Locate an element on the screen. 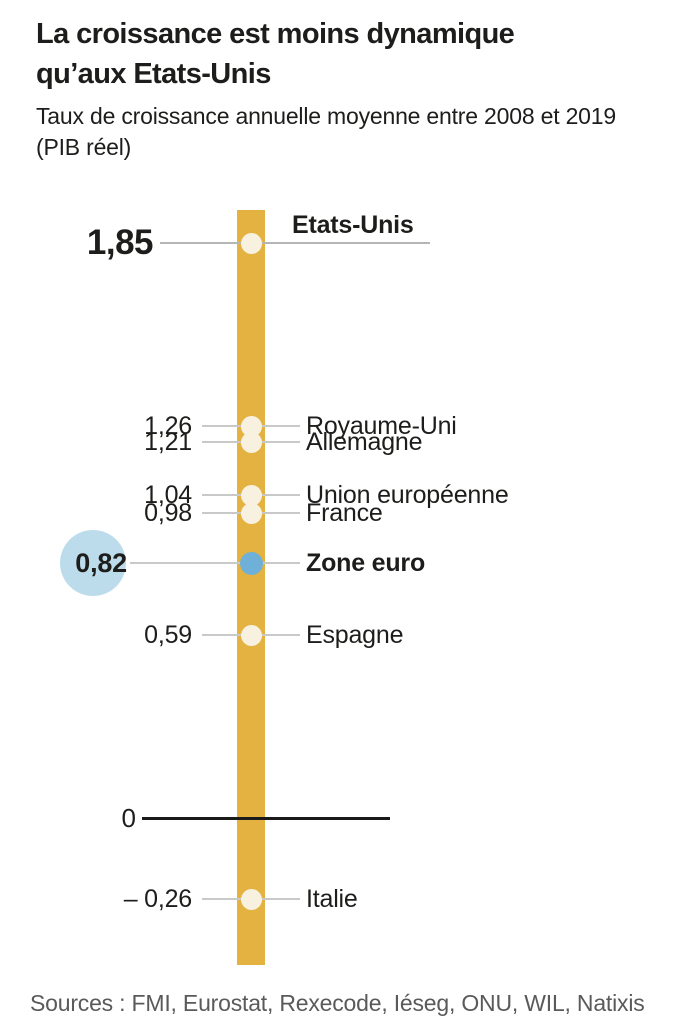  highlight-circle is located at coordinates (93, 563).